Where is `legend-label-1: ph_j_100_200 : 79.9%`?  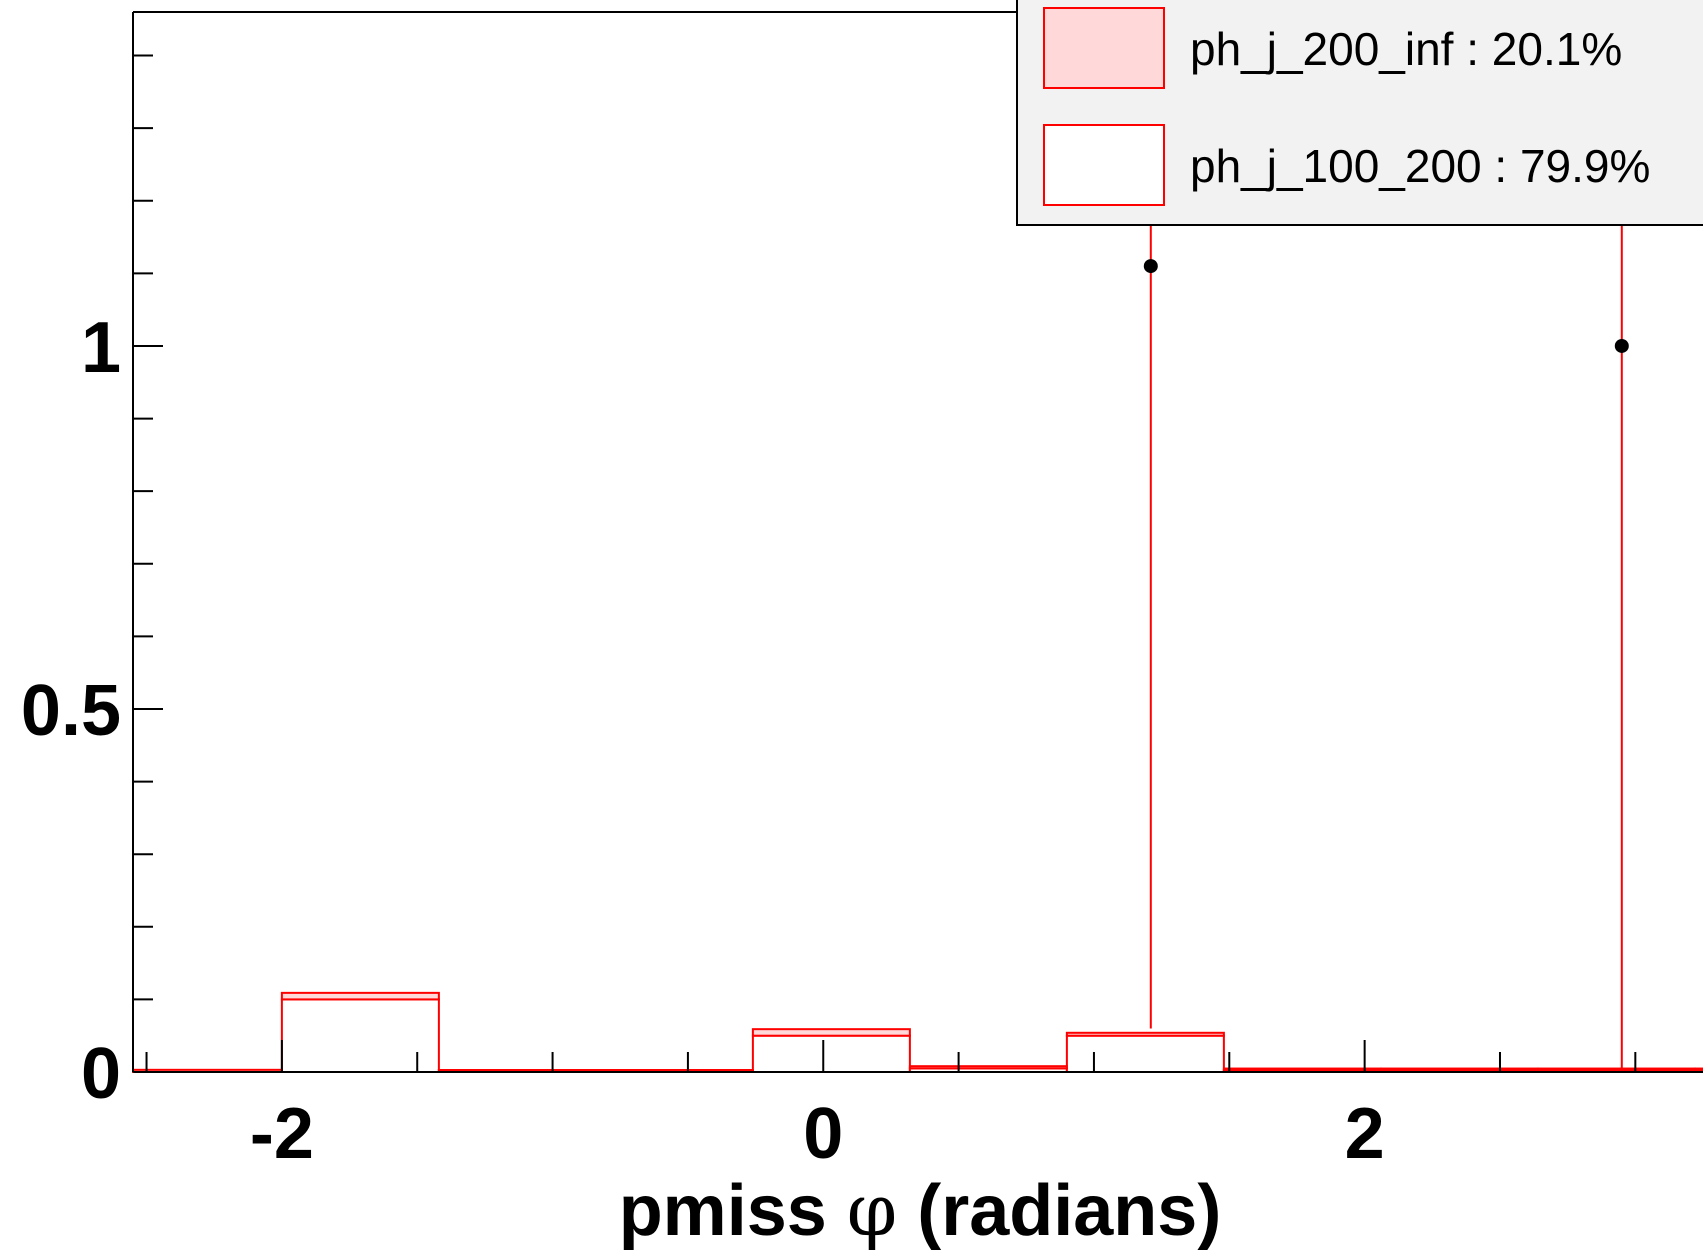
legend-label-1: ph_j_100_200 : 79.9% is located at coordinates (1420, 166).